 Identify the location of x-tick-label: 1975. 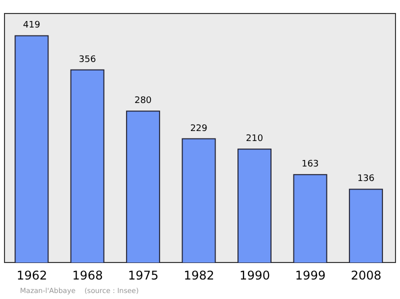
(143, 275).